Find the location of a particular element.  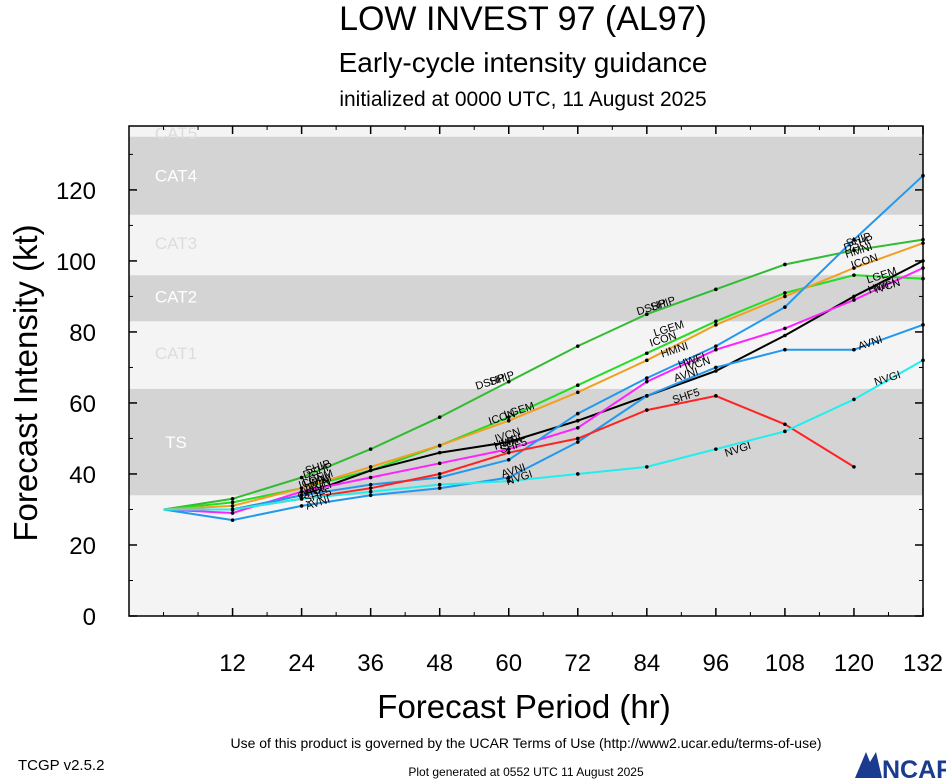

init-time: initialized at 0000 UTC, 11 August 2025 is located at coordinates (522, 99).